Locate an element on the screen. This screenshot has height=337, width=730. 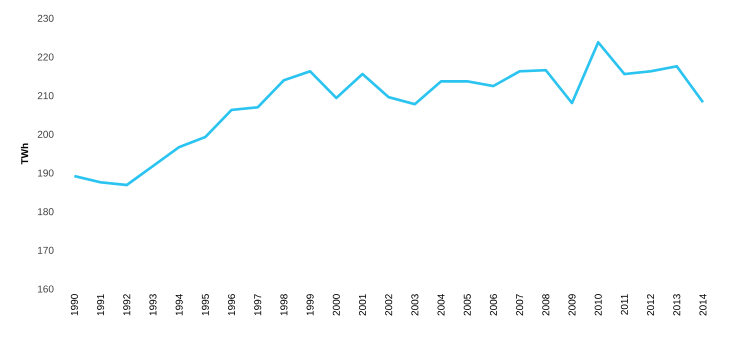
x-tick-label: 1991 is located at coordinates (100, 305).